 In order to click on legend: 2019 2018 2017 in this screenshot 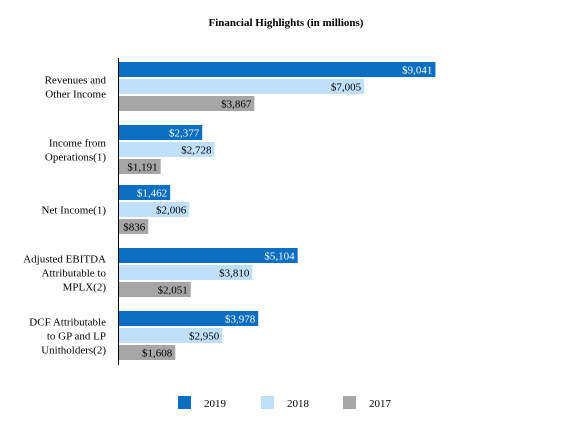, I will do `click(285, 403)`.